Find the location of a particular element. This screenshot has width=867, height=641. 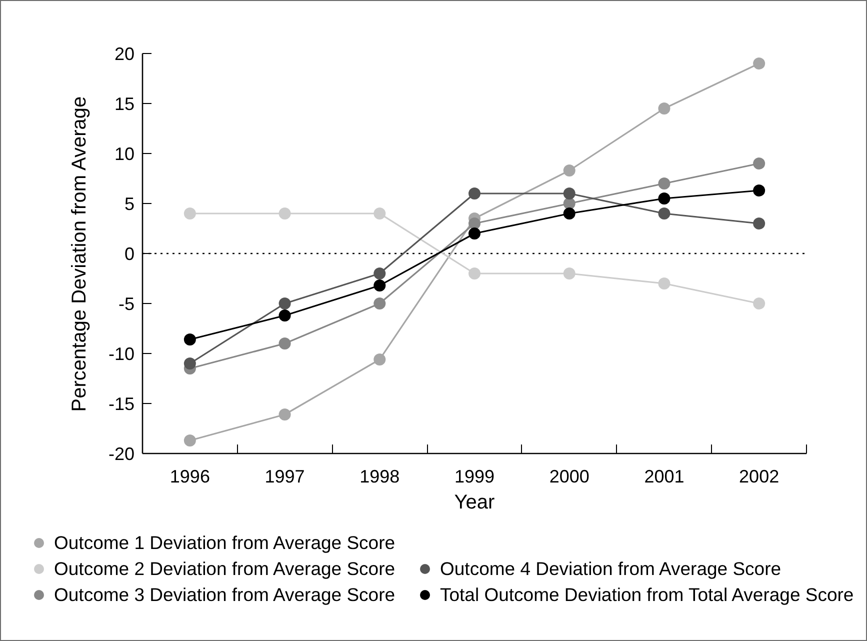

legend-label: Outcome 2 Deviation from Average Score is located at coordinates (225, 569).